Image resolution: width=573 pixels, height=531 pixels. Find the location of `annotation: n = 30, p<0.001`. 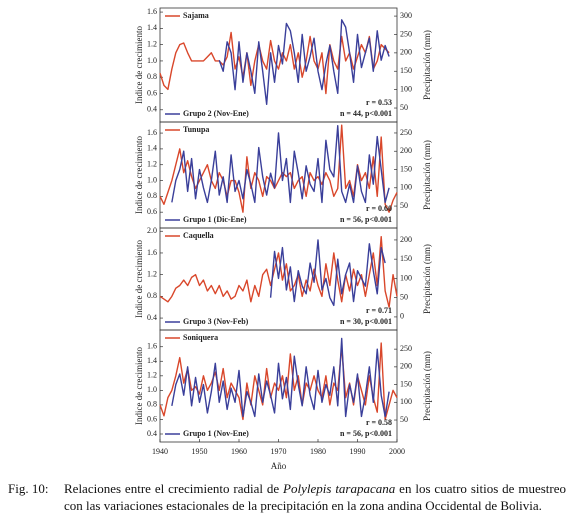

annotation: n = 30, p<0.001 is located at coordinates (366, 321).